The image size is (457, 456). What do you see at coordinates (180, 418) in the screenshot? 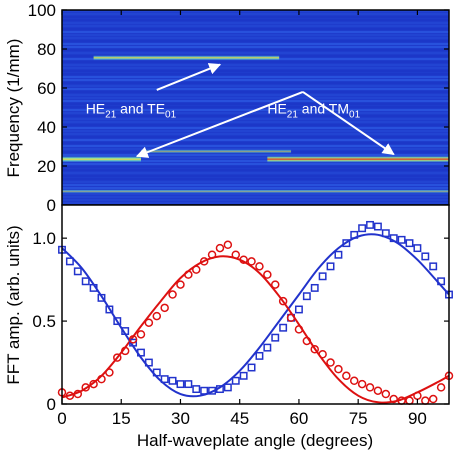
I see `x-tick-label: 30` at bounding box center [180, 418].